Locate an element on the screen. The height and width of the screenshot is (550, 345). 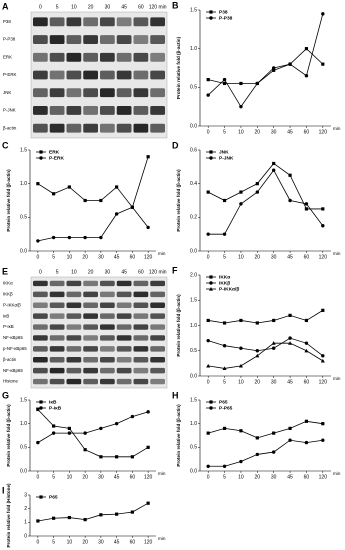
x-tick-label: 45 is located at coordinates (117, 542).